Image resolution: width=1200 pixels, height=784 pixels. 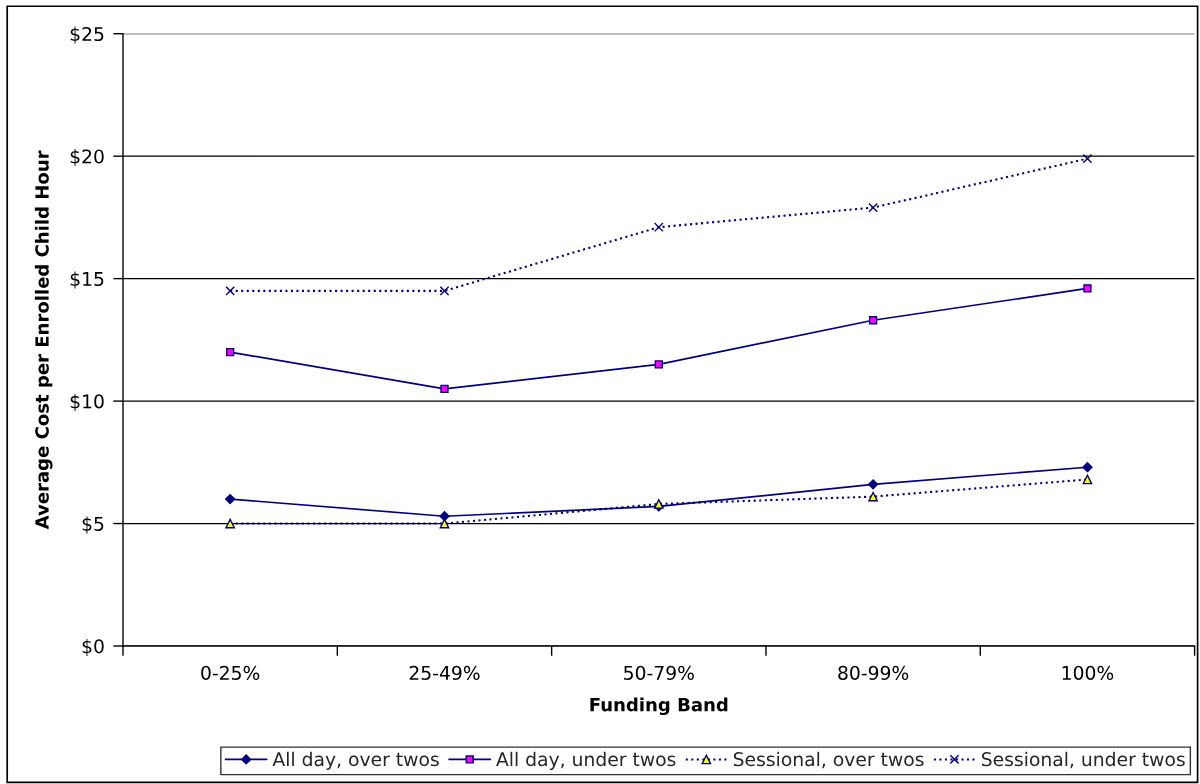 What do you see at coordinates (93, 525) in the screenshot?
I see `y-tick-label: $5` at bounding box center [93, 525].